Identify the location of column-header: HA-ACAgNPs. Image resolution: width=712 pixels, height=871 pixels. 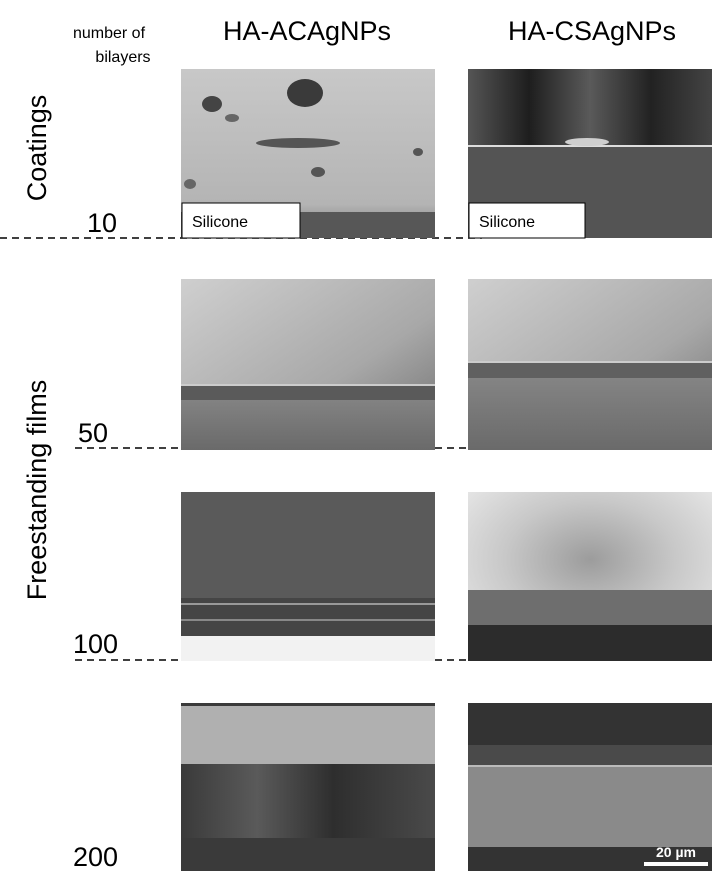
(307, 31).